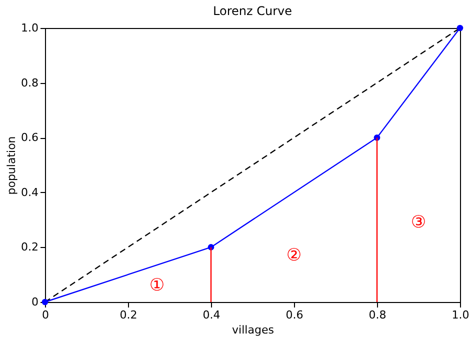 The image size is (474, 340). What do you see at coordinates (377, 315) in the screenshot?
I see `x-tick-label: 0.8` at bounding box center [377, 315].